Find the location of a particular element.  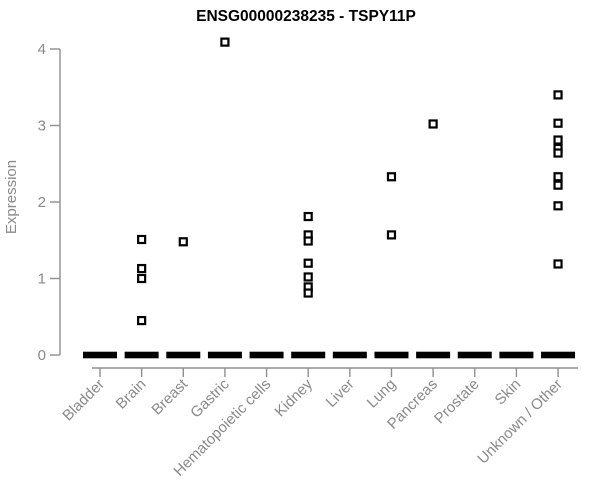

x-category-label: Brain is located at coordinates (131, 394).